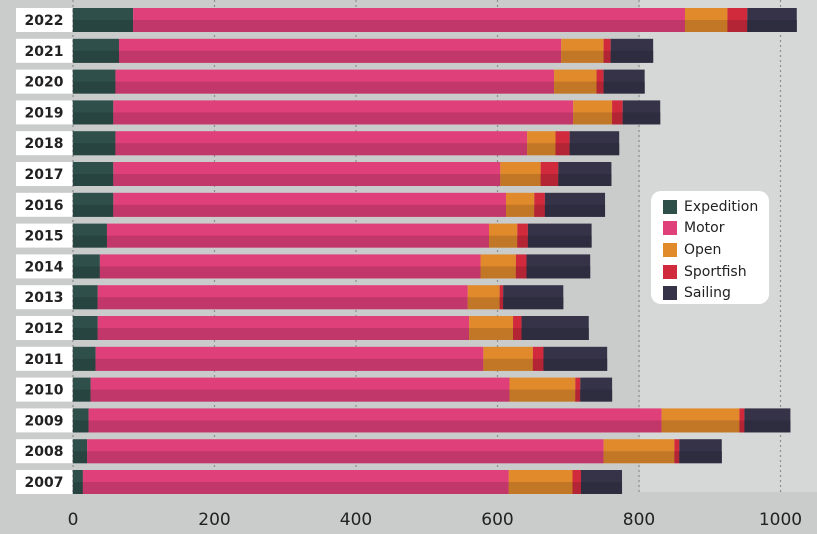 This screenshot has width=817, height=534. I want to click on bar-shade-expedition-2008, so click(80, 457).